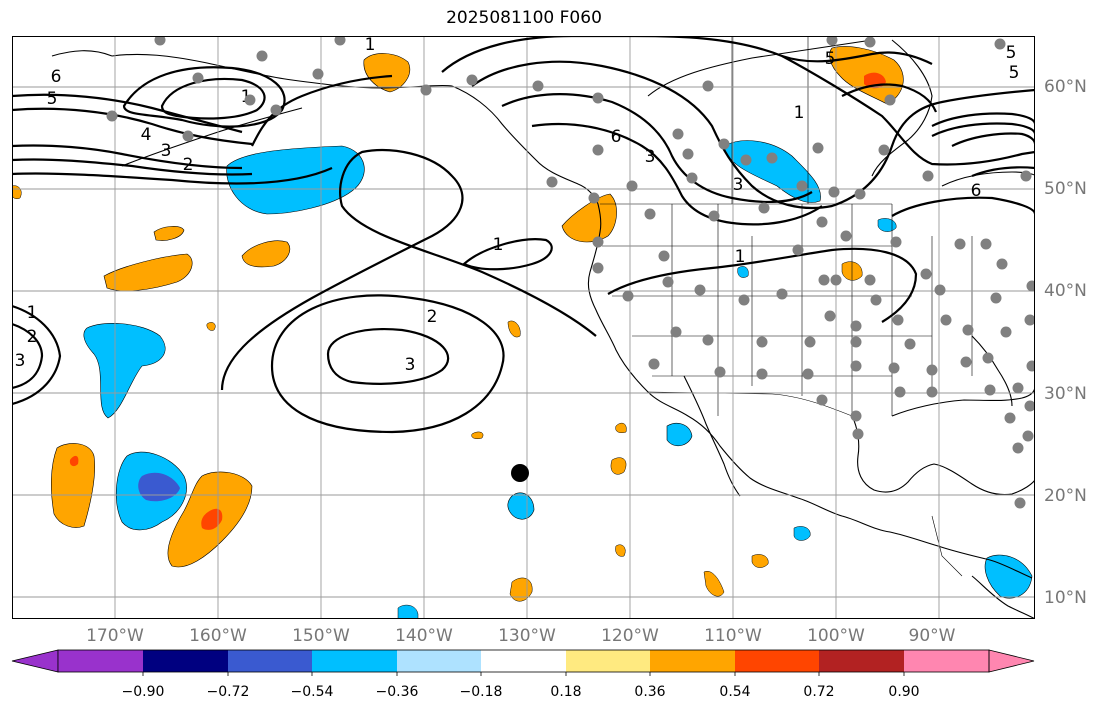  What do you see at coordinates (386, 73) in the screenshot?
I see `positive-anomaly-alaska` at bounding box center [386, 73].